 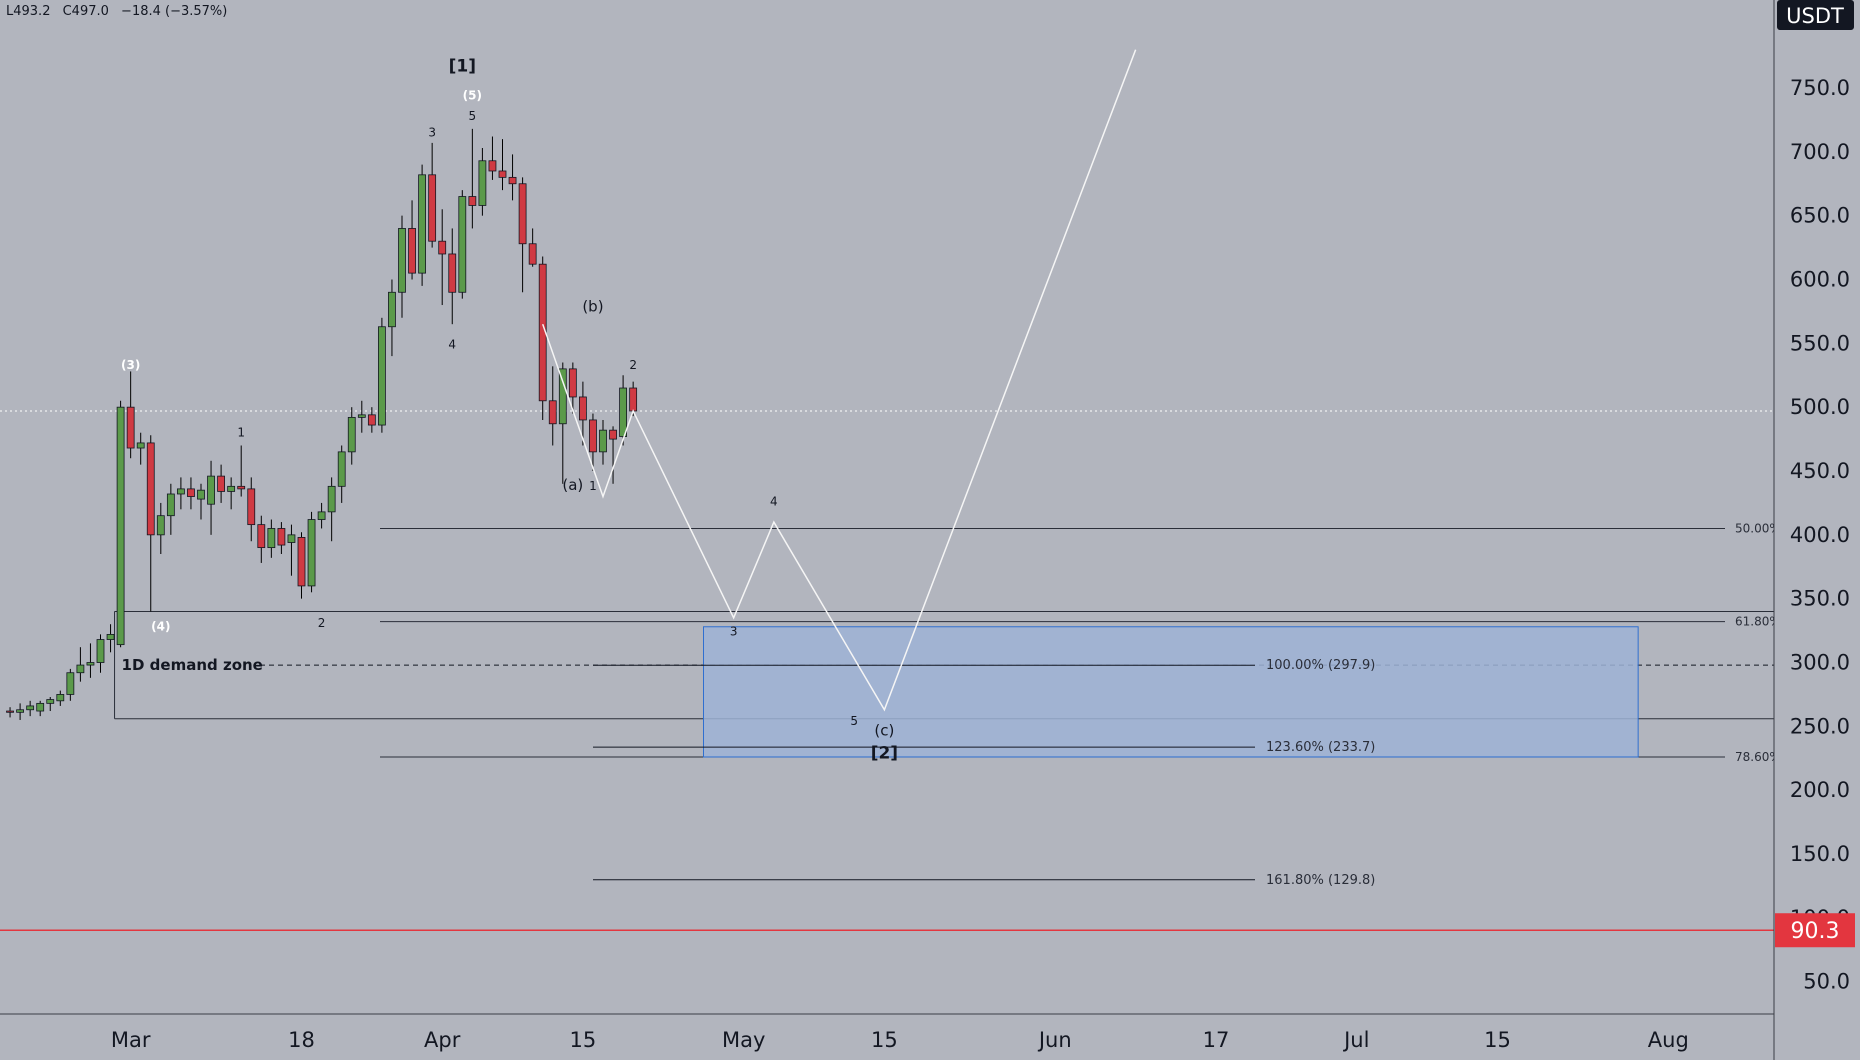 What do you see at coordinates (1820, 216) in the screenshot?
I see `y-tick-label: 650.0` at bounding box center [1820, 216].